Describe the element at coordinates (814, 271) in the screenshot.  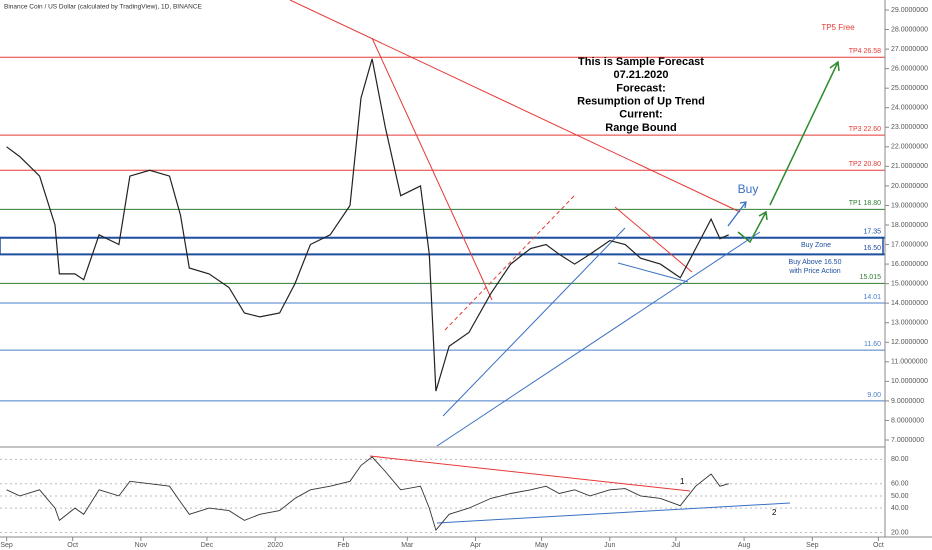
I see `buy-above-label: with Price Action` at that location.